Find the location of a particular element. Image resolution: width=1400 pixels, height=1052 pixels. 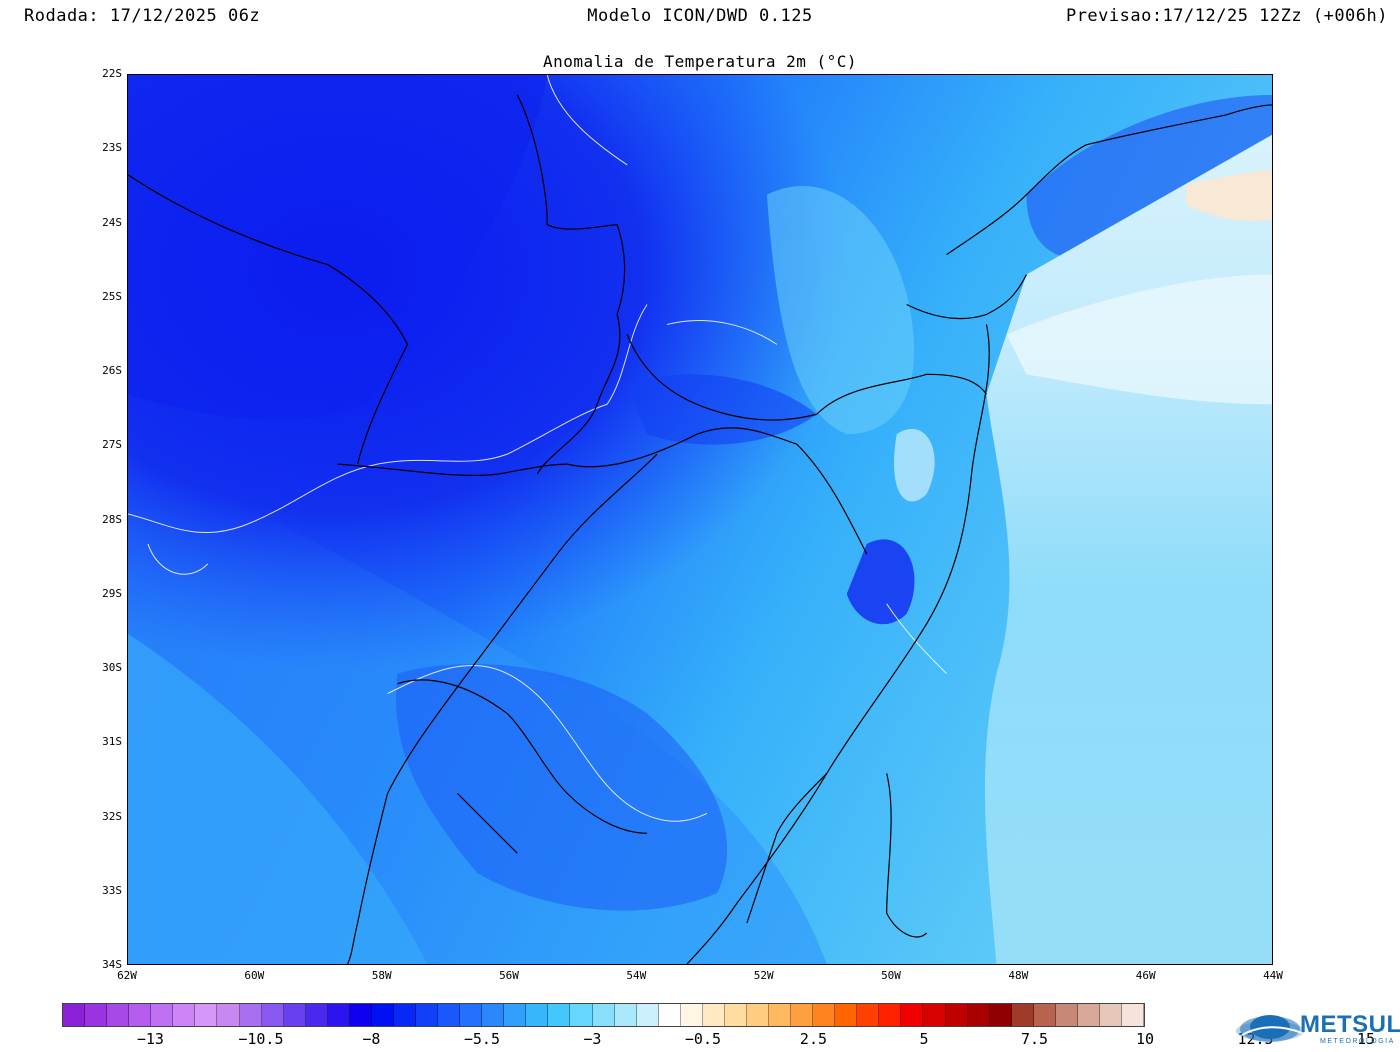

lat-tick-label: 24S is located at coordinates (112, 222).